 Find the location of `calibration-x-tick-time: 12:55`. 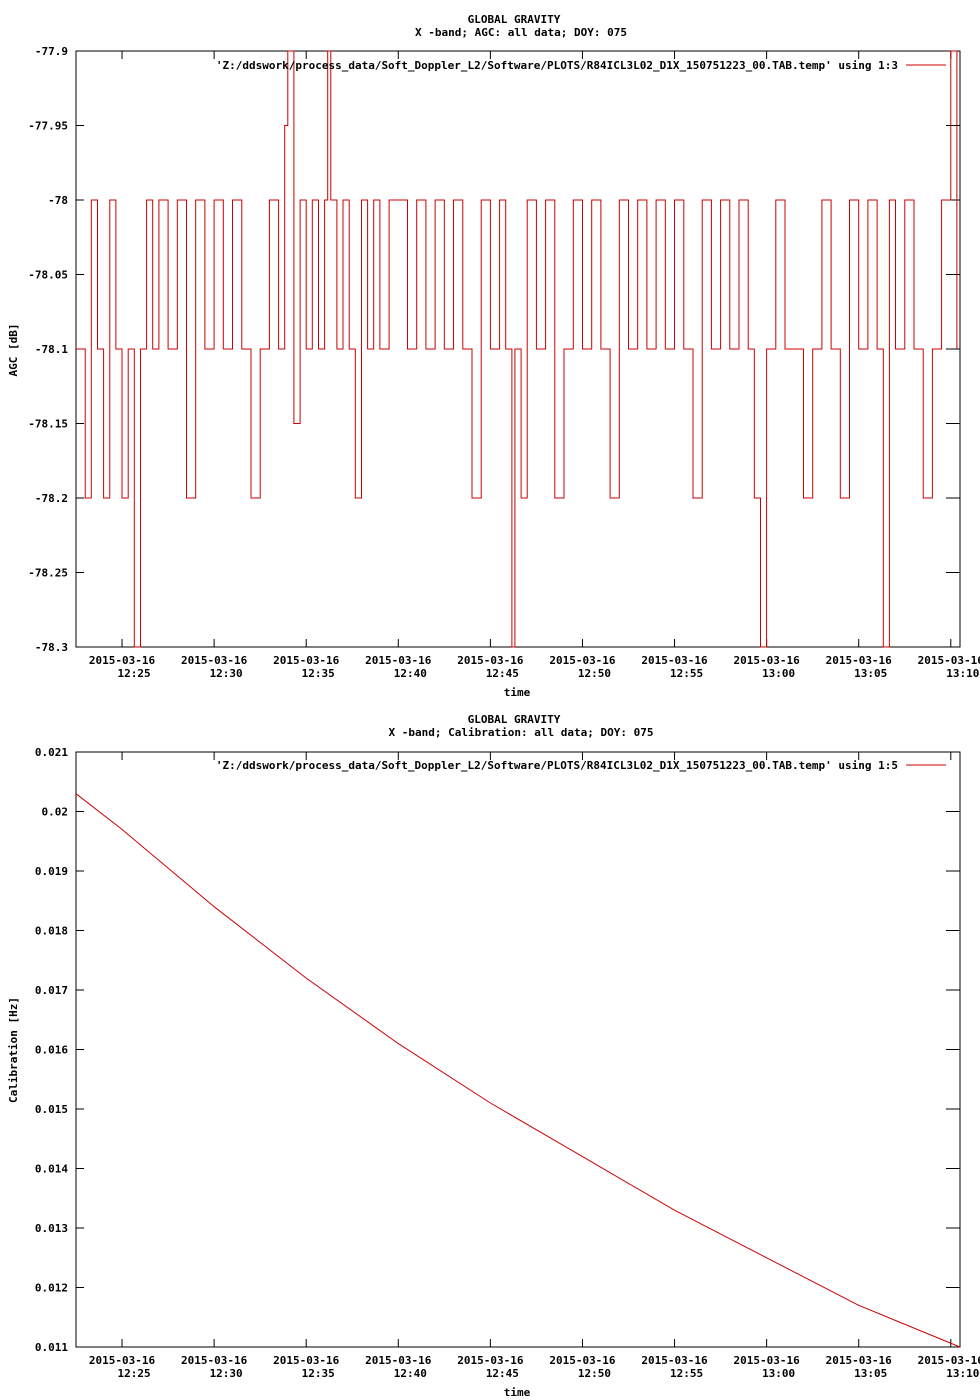

calibration-x-tick-time: 12:55 is located at coordinates (686, 1373).